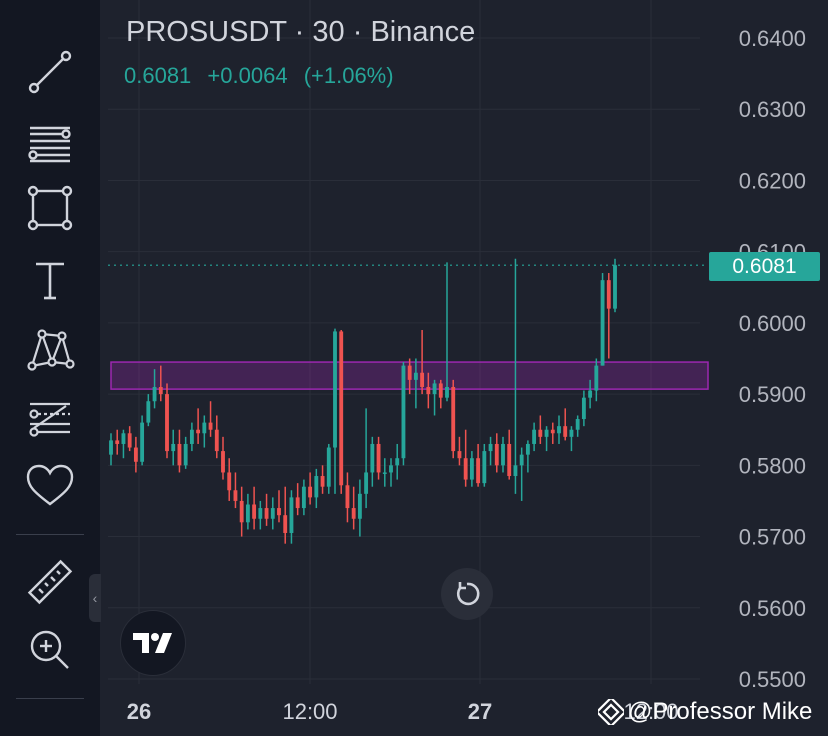 This screenshot has width=828, height=736. What do you see at coordinates (301, 32) in the screenshot?
I see `symbol-title: PROSUSDT · 30 · Binance` at bounding box center [301, 32].